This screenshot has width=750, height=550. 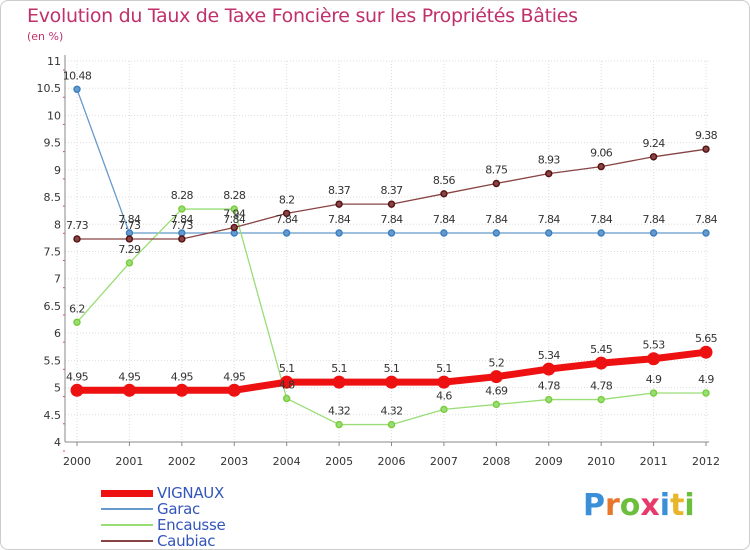 What do you see at coordinates (339, 411) in the screenshot?
I see `data-label-encausse: 4.32` at bounding box center [339, 411].